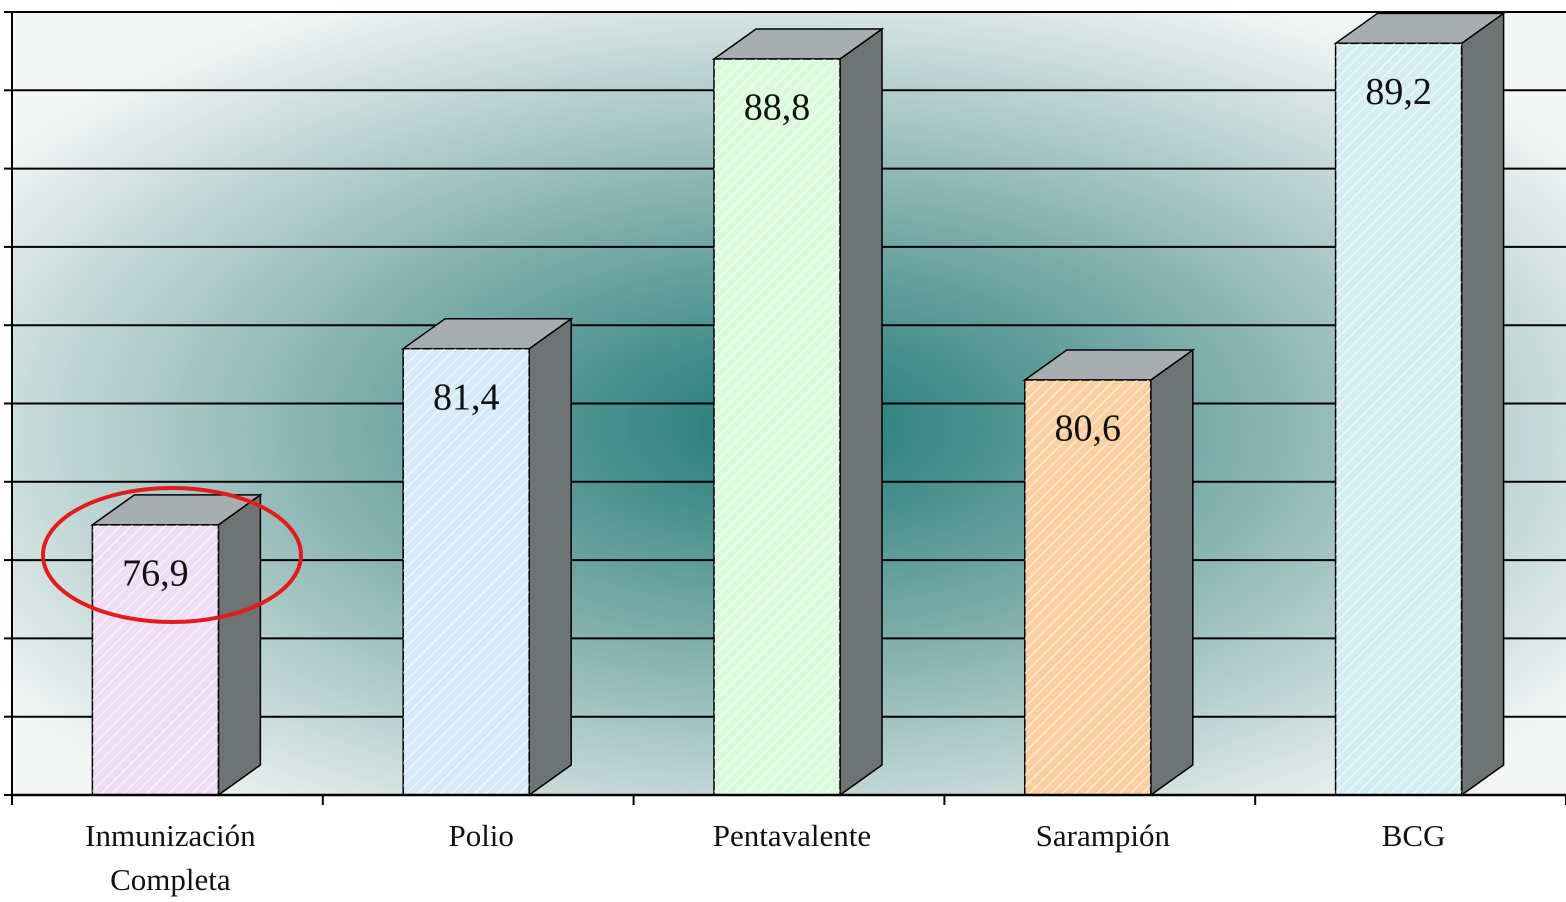  What do you see at coordinates (481, 835) in the screenshot?
I see `x-tick-label: Polio` at bounding box center [481, 835].